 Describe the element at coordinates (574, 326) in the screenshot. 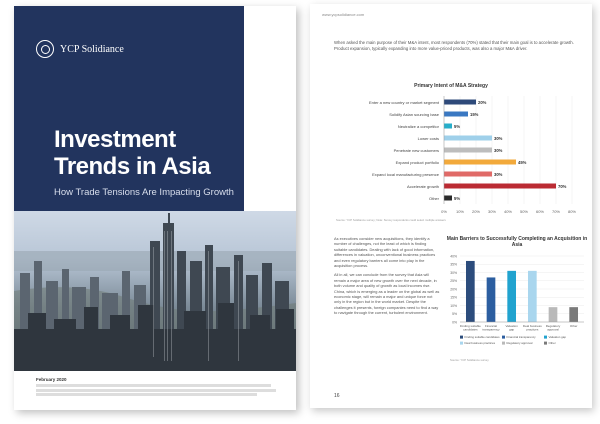

I see `chart-2-category-label: Other` at that location.